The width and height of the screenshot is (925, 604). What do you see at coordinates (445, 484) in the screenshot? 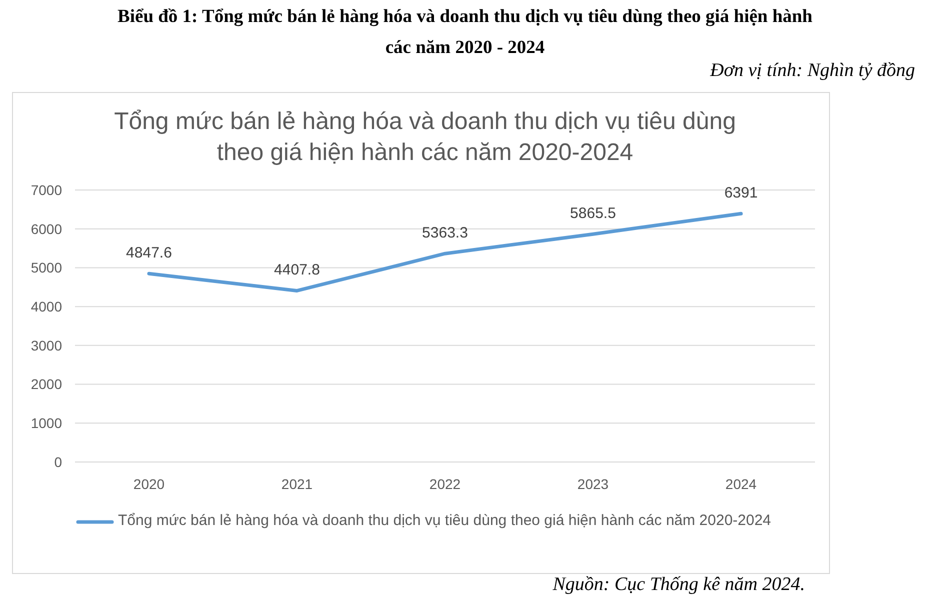
I see `x-tick-label: 2022` at bounding box center [445, 484].